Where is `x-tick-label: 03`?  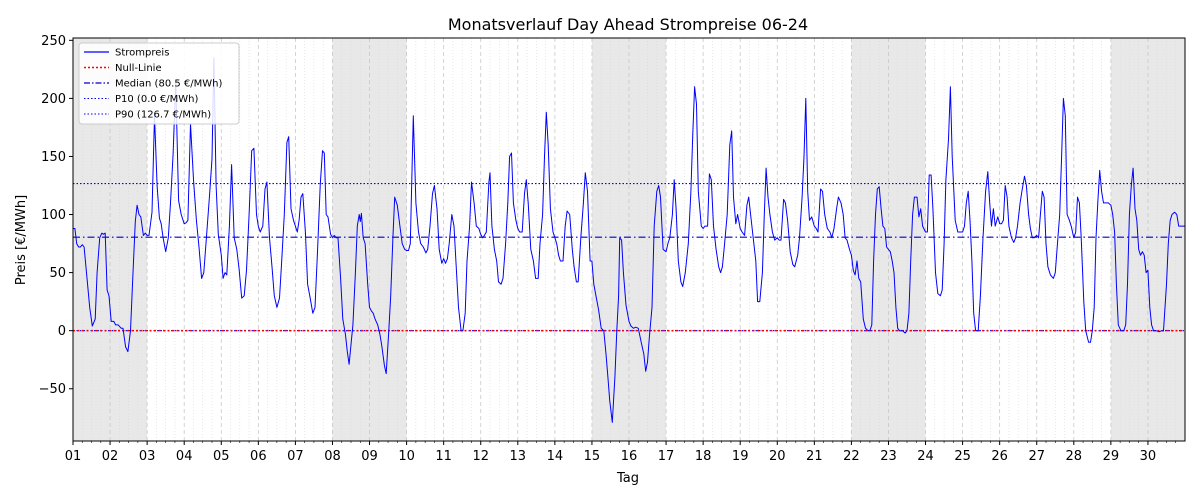 x-tick-label: 03 is located at coordinates (147, 456).